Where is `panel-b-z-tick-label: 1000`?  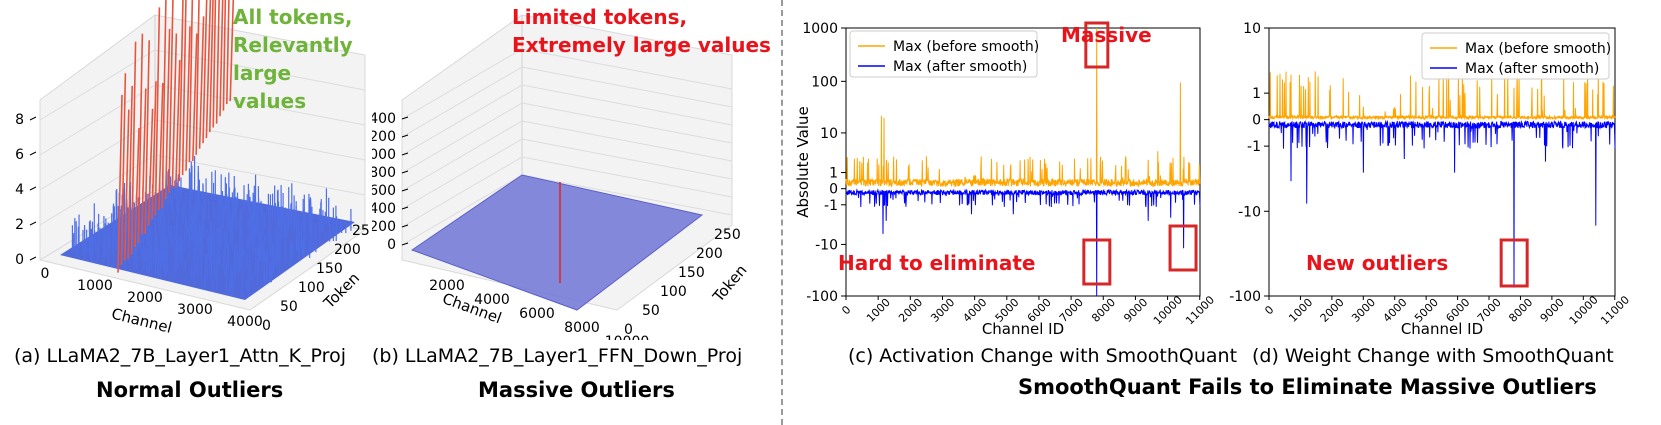
panel-b-z-tick-label: 1000 is located at coordinates (384, 155).